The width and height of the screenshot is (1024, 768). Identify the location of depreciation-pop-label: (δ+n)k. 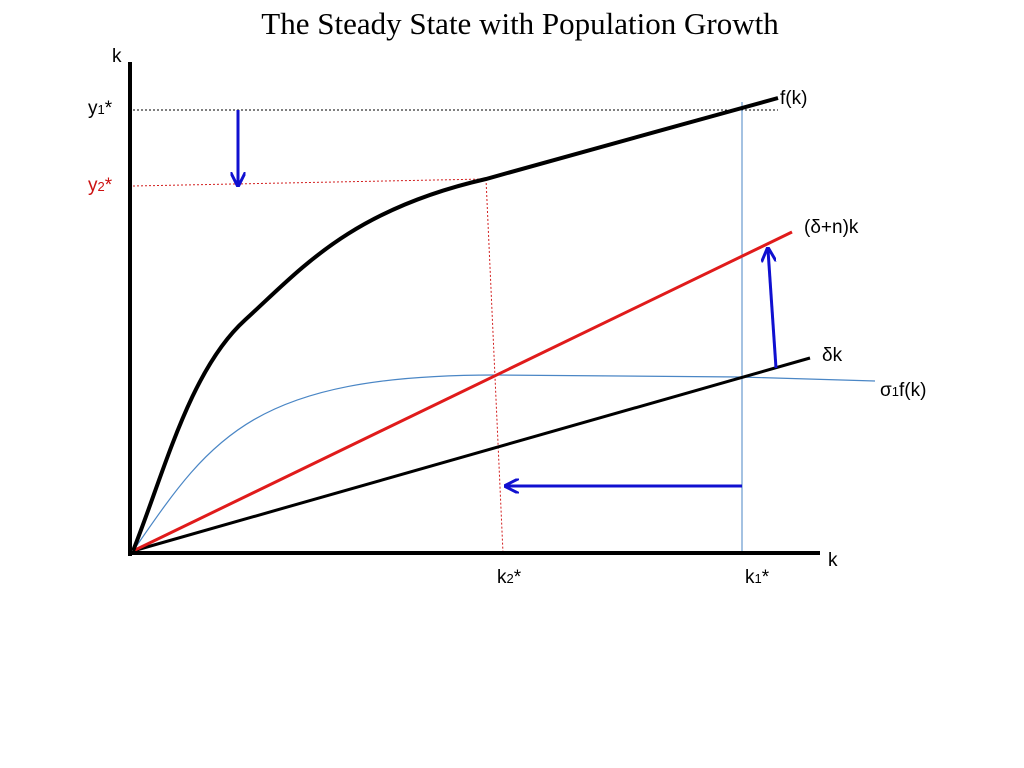
(831, 227).